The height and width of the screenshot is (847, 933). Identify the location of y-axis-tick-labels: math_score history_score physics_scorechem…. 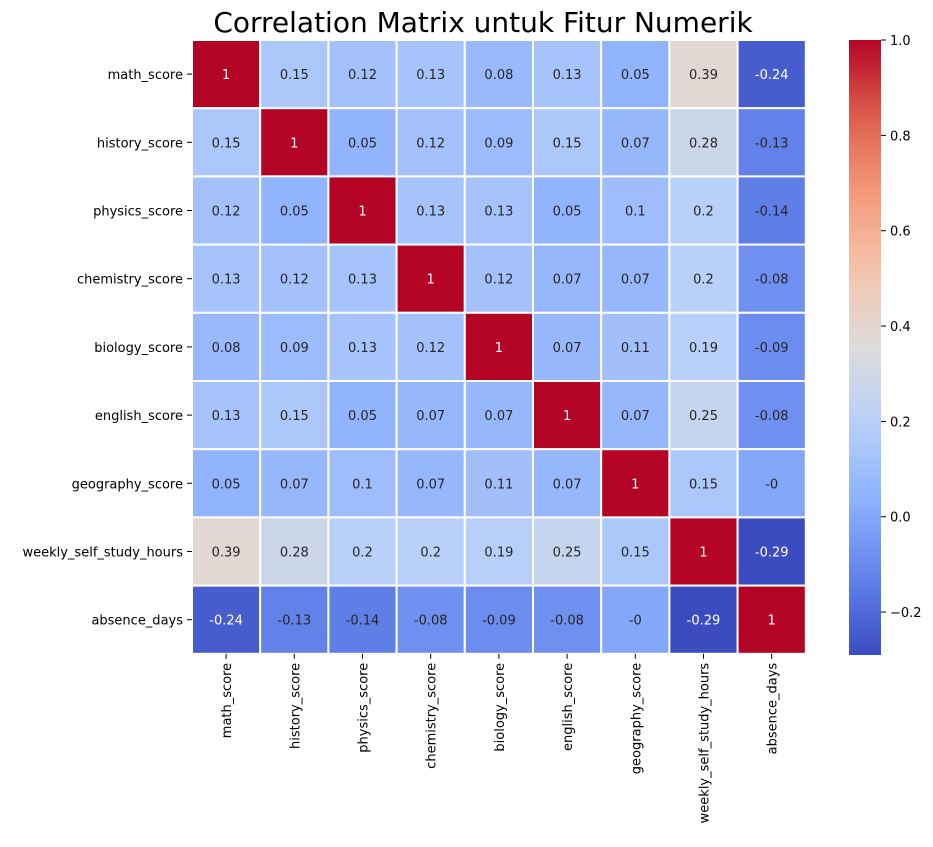
(107, 348).